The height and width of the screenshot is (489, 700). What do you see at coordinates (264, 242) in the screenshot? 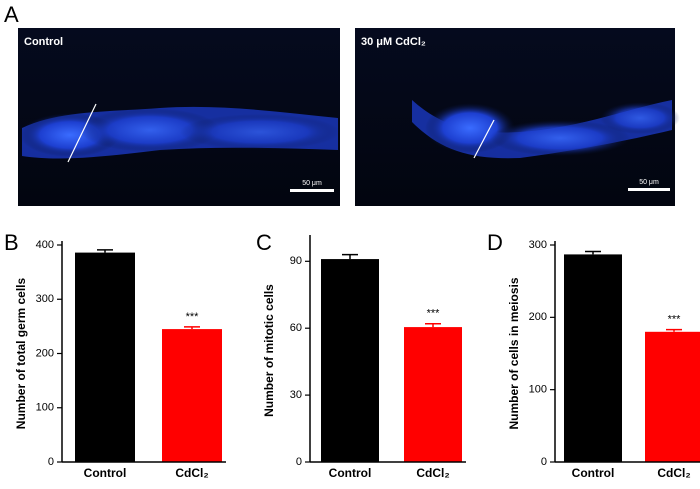
I see `panel-label: C` at bounding box center [264, 242].